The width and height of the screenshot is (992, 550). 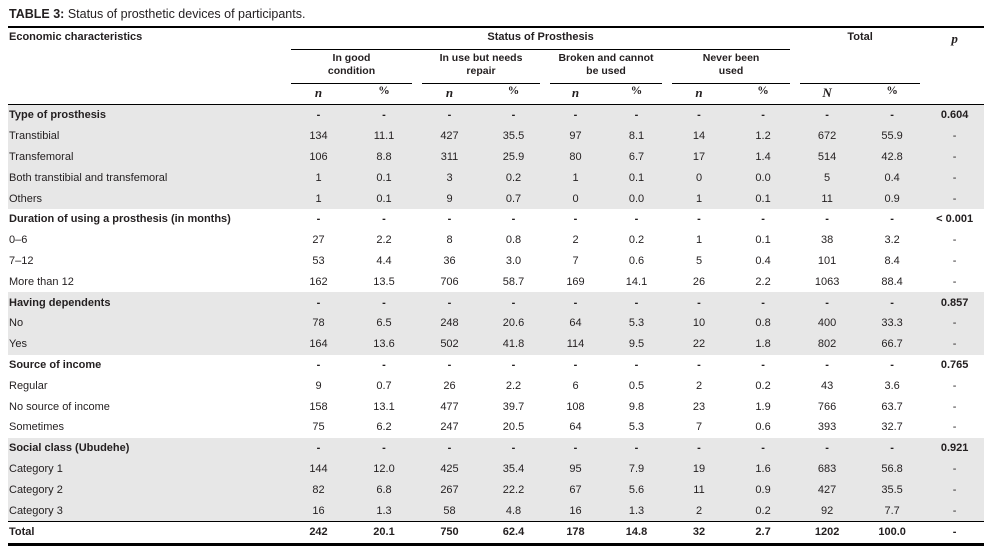 I want to click on data-cell: 162, so click(x=318, y=281).